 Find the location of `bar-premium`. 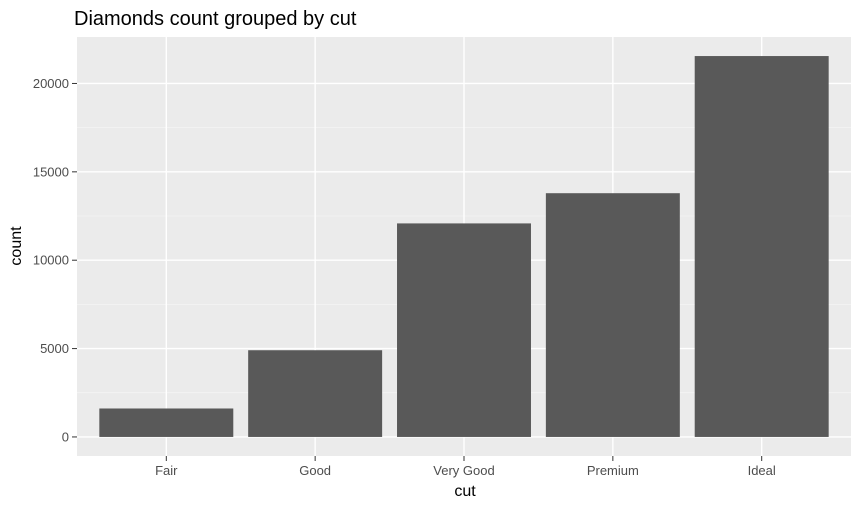

bar-premium is located at coordinates (612, 315).